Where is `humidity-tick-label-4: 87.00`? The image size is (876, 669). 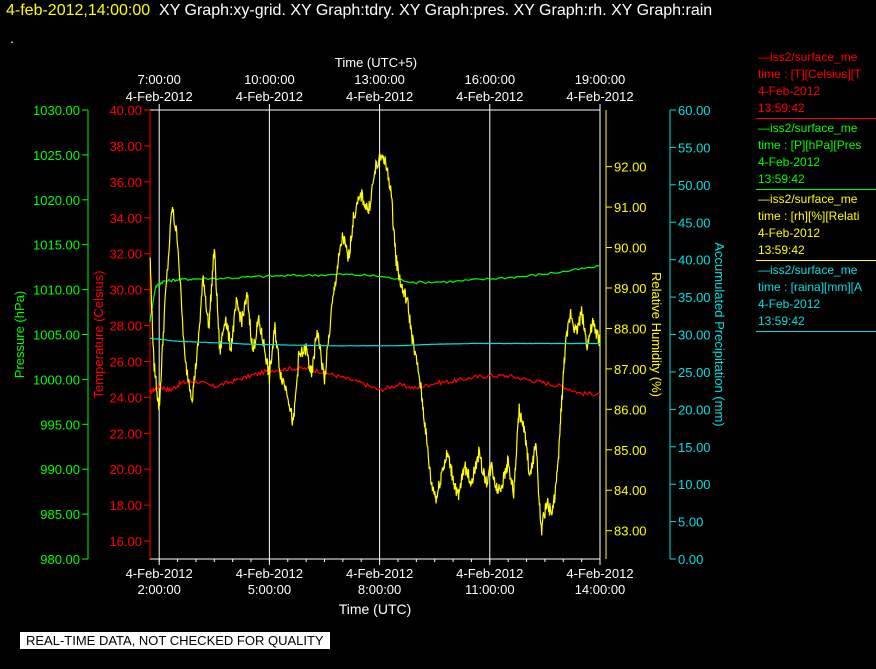 humidity-tick-label-4: 87.00 is located at coordinates (630, 369).